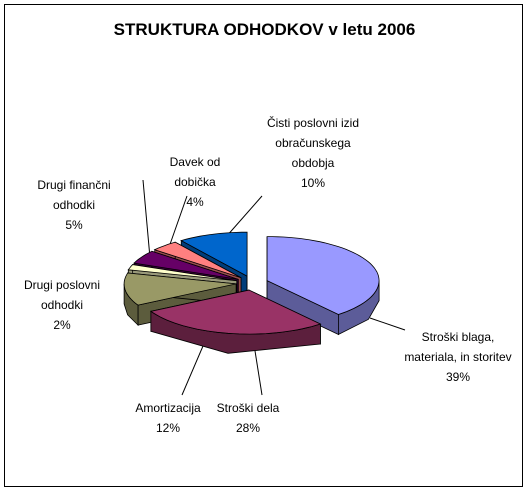  What do you see at coordinates (458, 347) in the screenshot?
I see `category-label: Stroški blaga, materiala, in storitev` at bounding box center [458, 347].